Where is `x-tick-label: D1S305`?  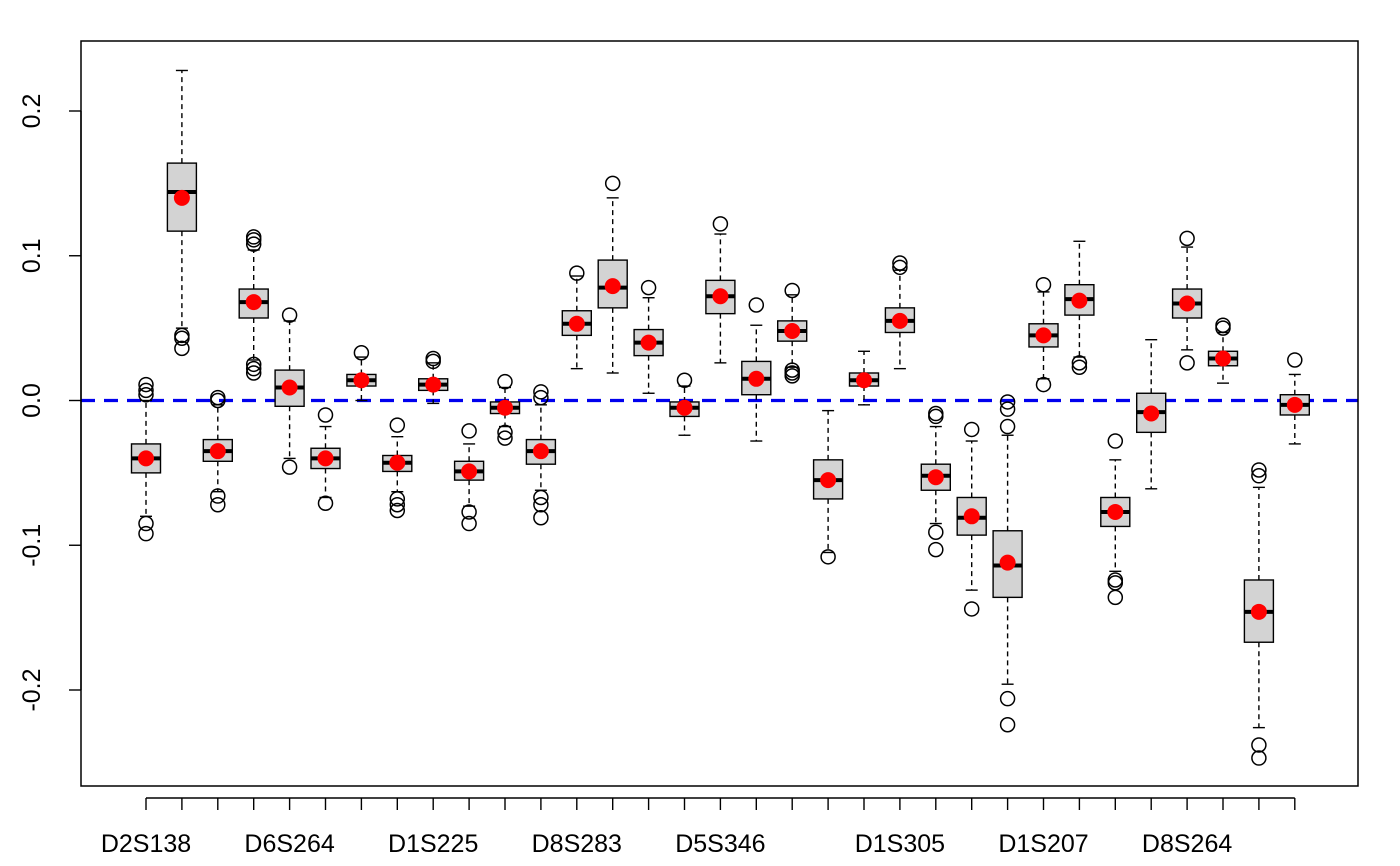
x-tick-label: D1S305 is located at coordinates (900, 844).